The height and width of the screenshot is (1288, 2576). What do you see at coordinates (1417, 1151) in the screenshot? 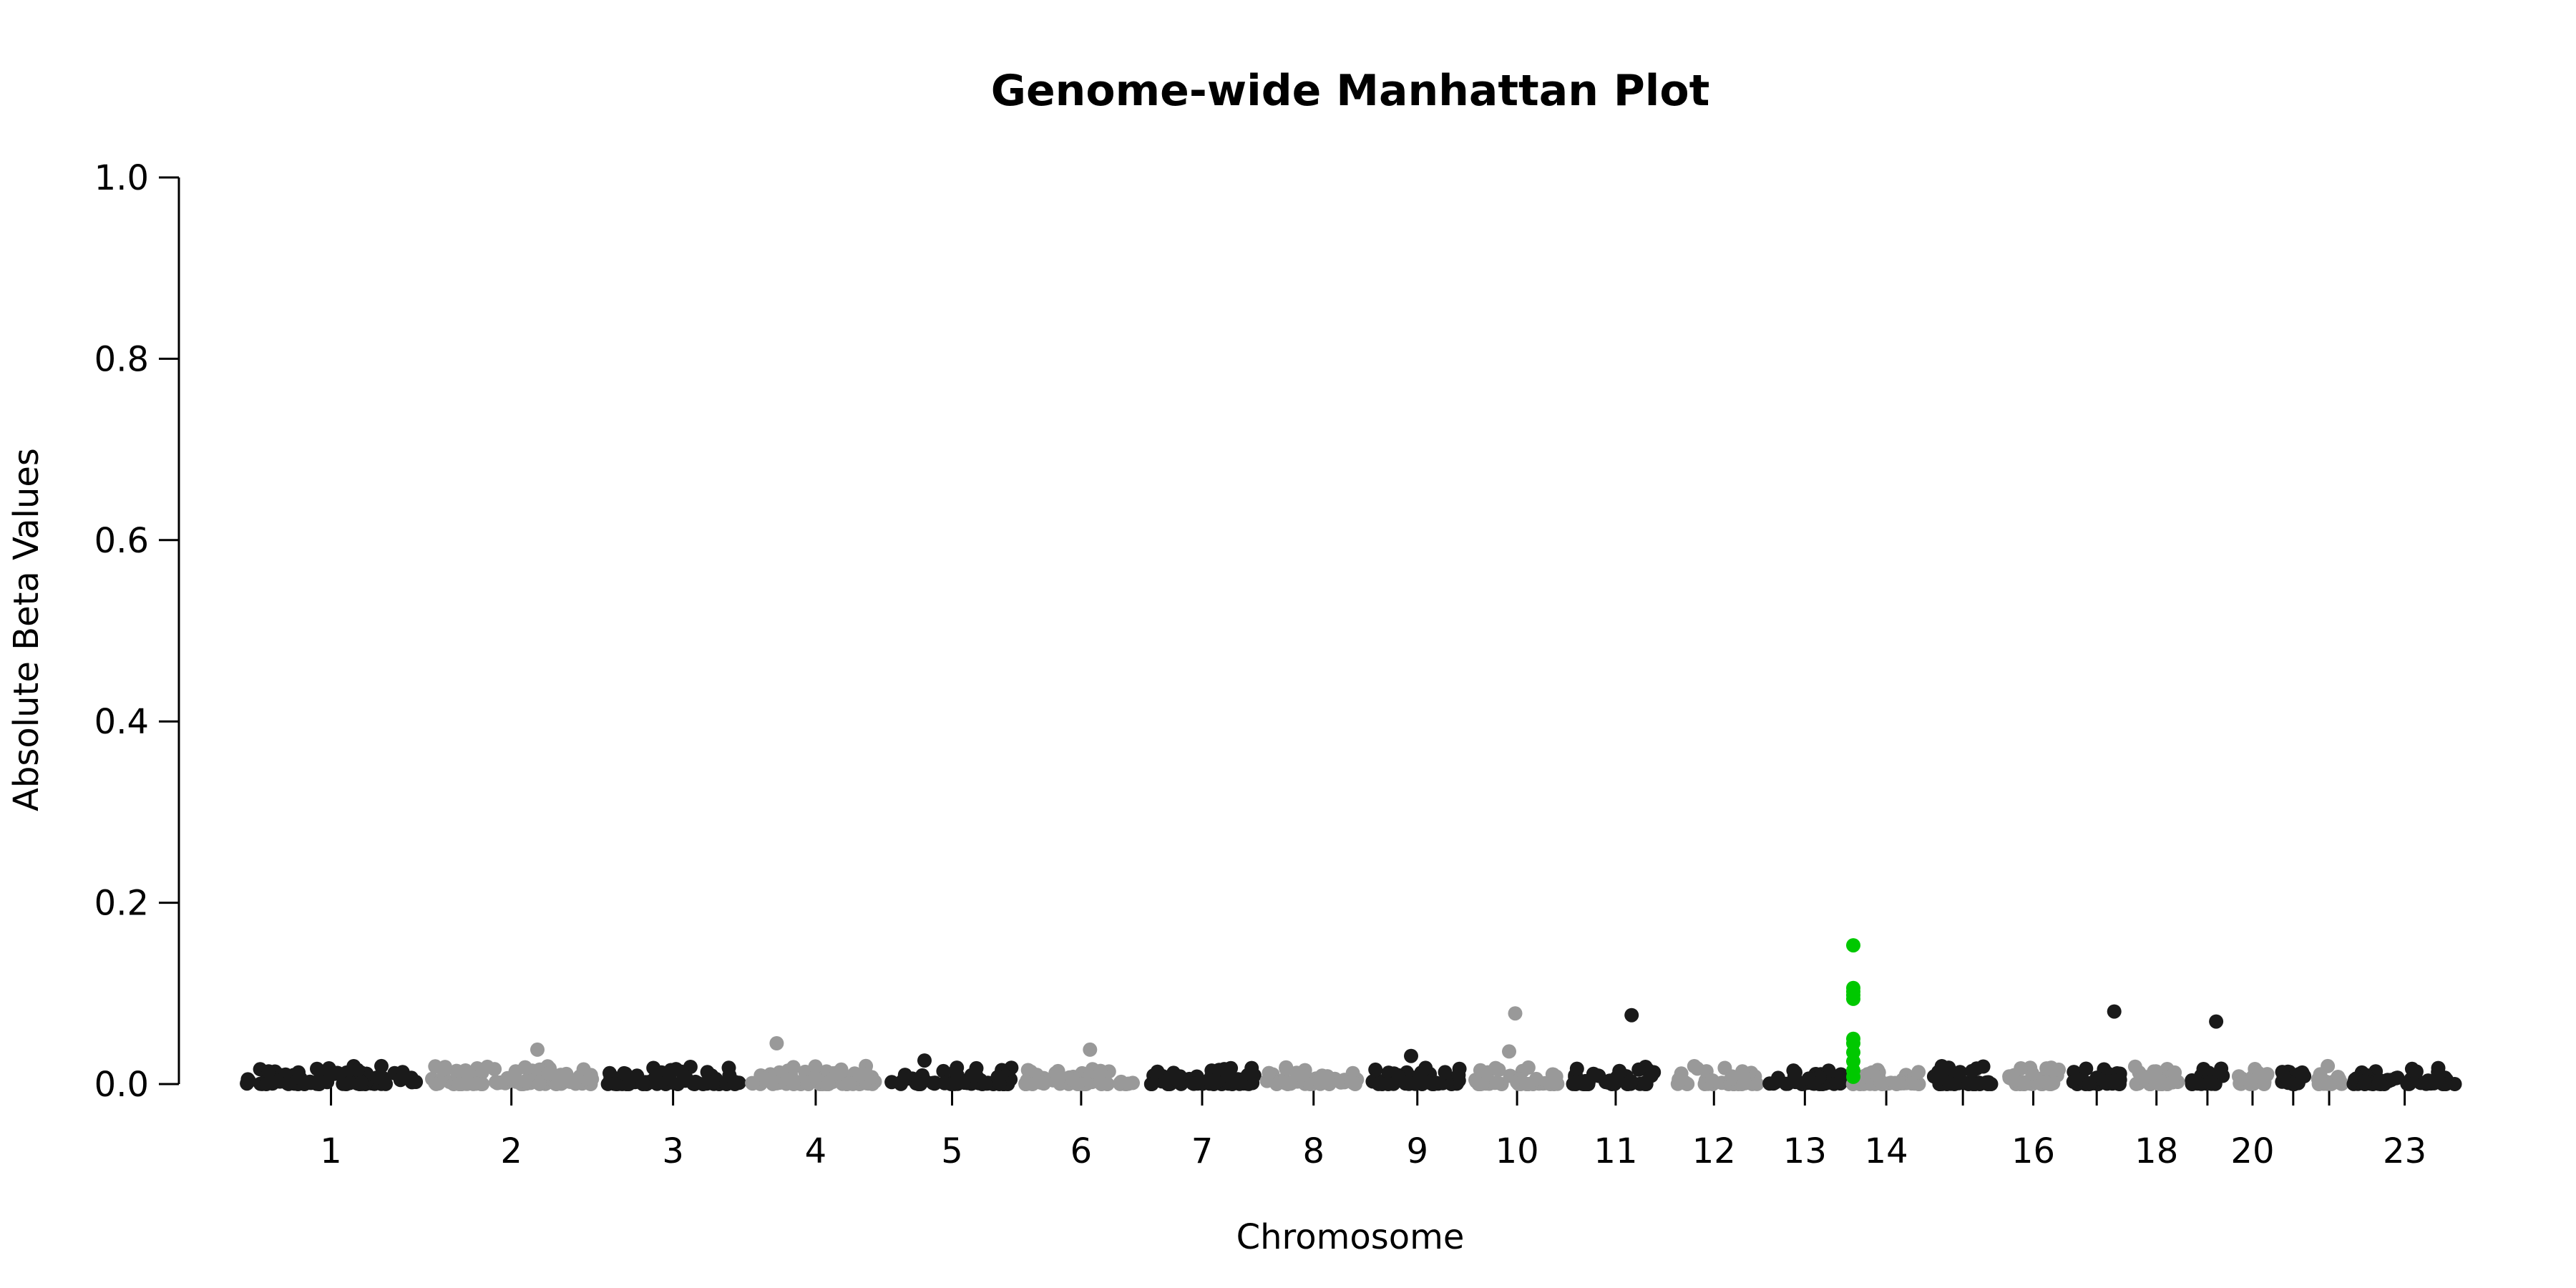
I see `x-tick-label: 9` at bounding box center [1417, 1151].